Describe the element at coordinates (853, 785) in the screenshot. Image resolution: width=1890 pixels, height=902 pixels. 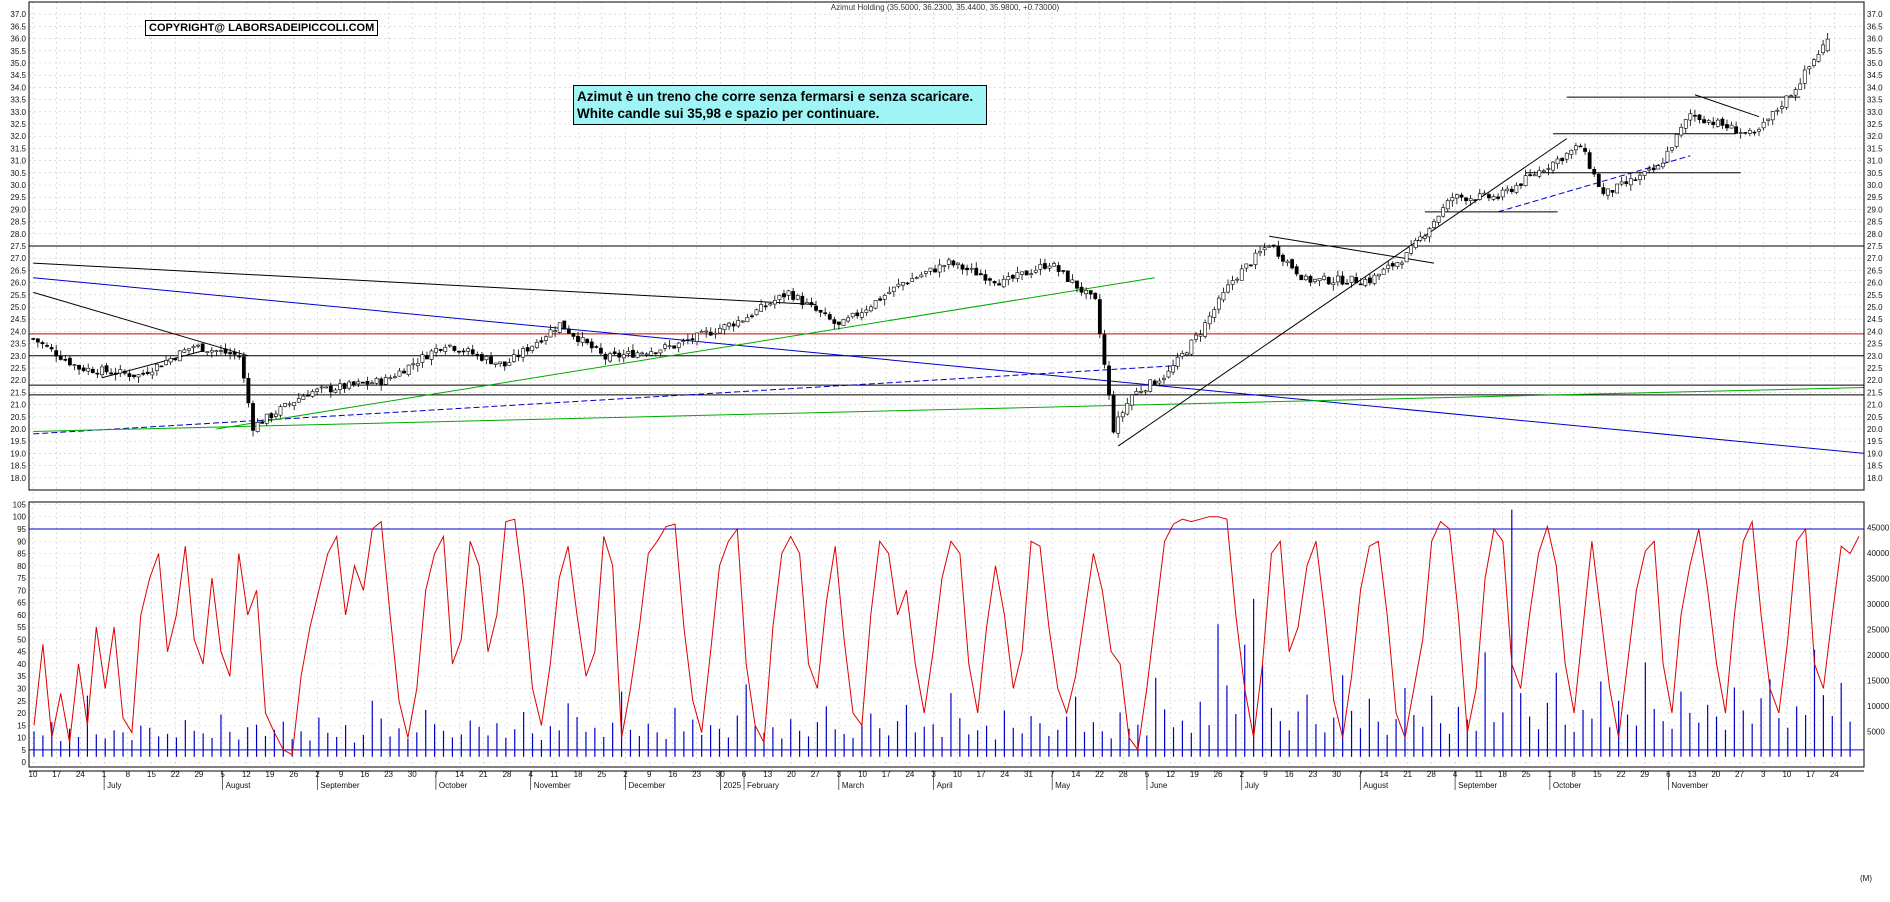
I see `month-label: March` at that location.